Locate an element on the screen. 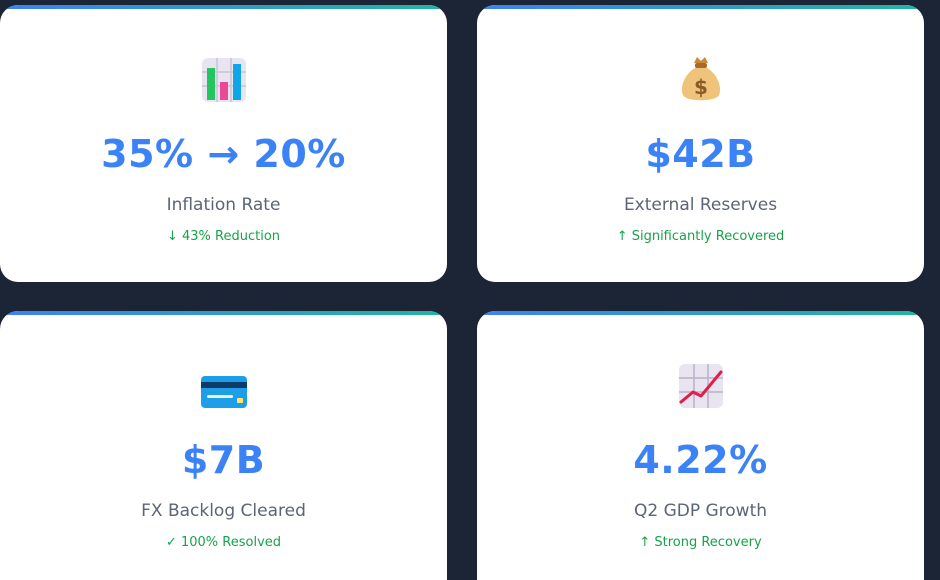 Image resolution: width=940 pixels, height=580 pixels. chart-increasing-icon is located at coordinates (700, 386).